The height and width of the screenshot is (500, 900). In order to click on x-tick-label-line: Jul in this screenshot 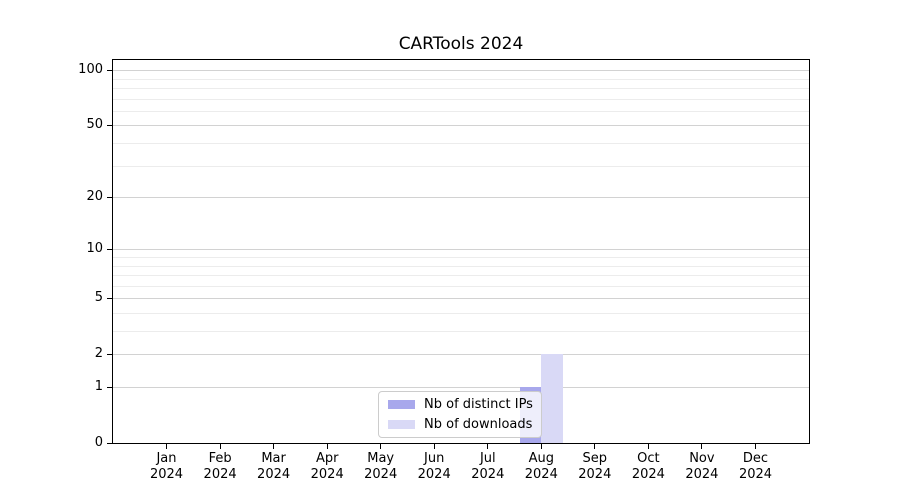, I will do `click(487, 458)`.